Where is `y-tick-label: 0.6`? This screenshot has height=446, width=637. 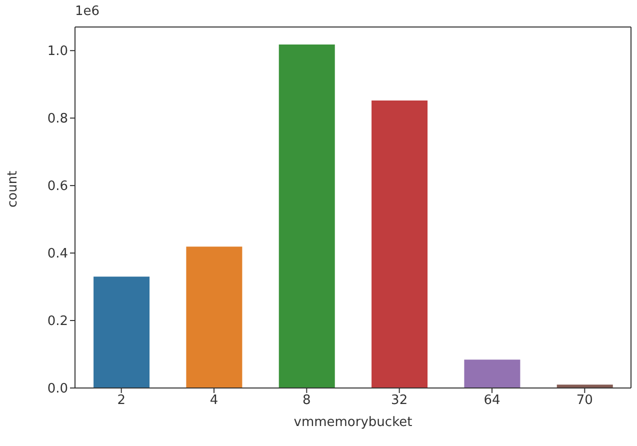
y-tick-label: 0.6 is located at coordinates (57, 186).